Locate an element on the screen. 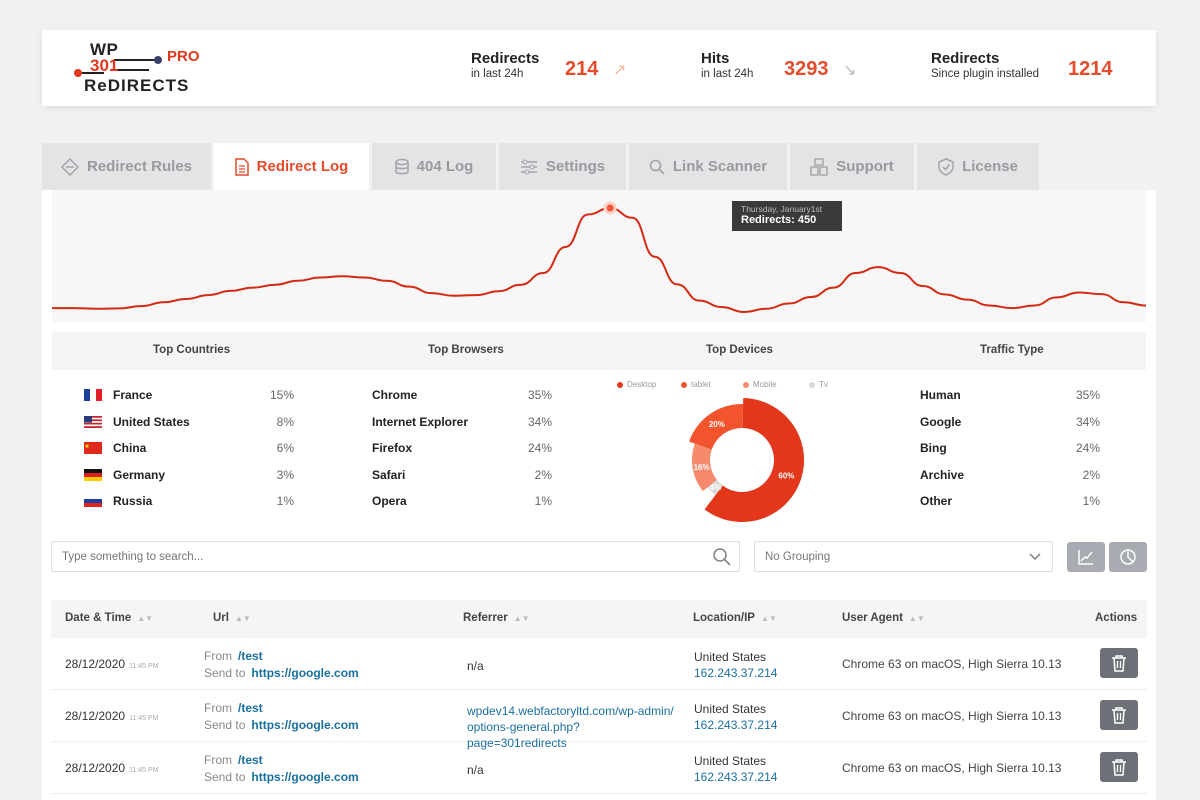  search-icon is located at coordinates (721, 556).